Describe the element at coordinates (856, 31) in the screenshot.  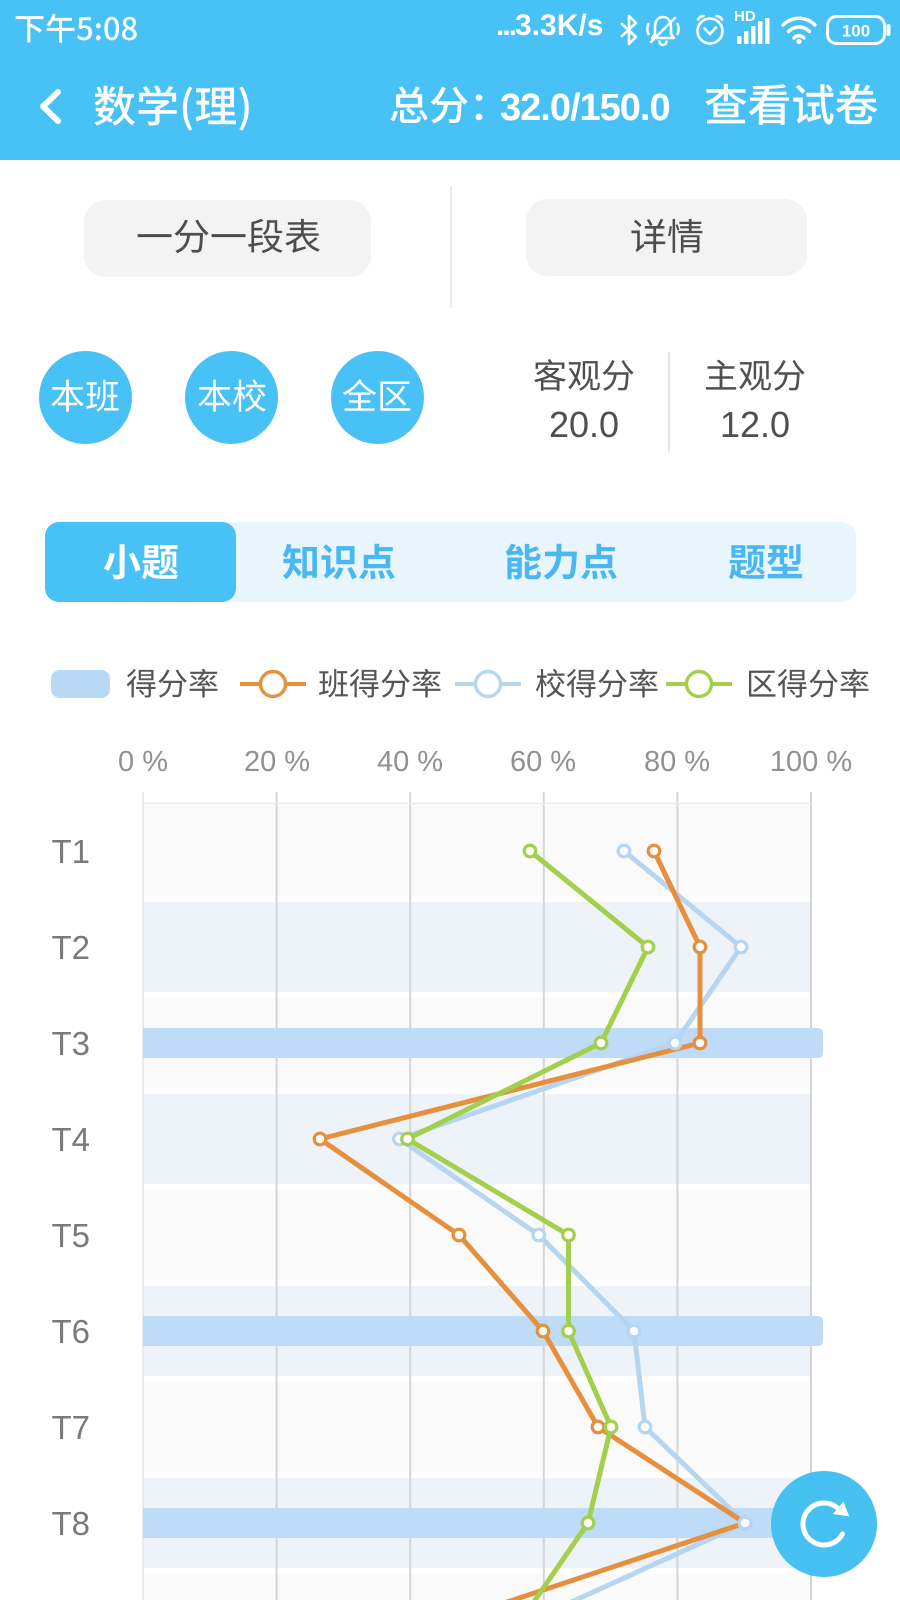
I see `svg-text: 100` at that location.